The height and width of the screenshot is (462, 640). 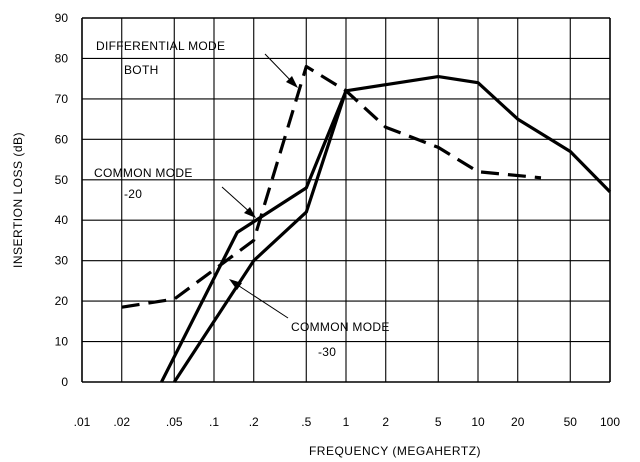 What do you see at coordinates (18, 200) in the screenshot?
I see `y-axis-title: INSERTION LOSS (dB)` at bounding box center [18, 200].